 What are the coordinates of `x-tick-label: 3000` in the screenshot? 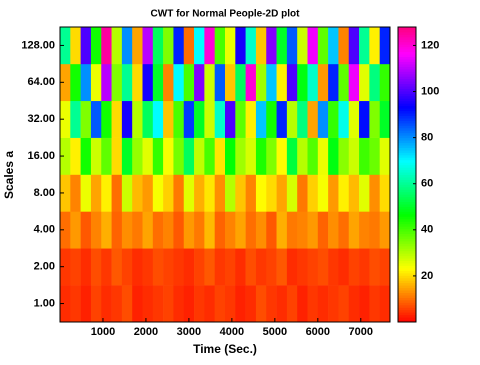 It's located at (189, 332).